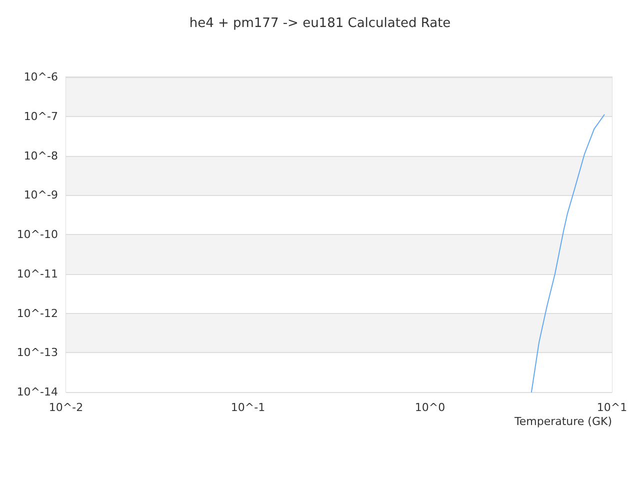  I want to click on y-tick-label: 10^-13, so click(37, 353).